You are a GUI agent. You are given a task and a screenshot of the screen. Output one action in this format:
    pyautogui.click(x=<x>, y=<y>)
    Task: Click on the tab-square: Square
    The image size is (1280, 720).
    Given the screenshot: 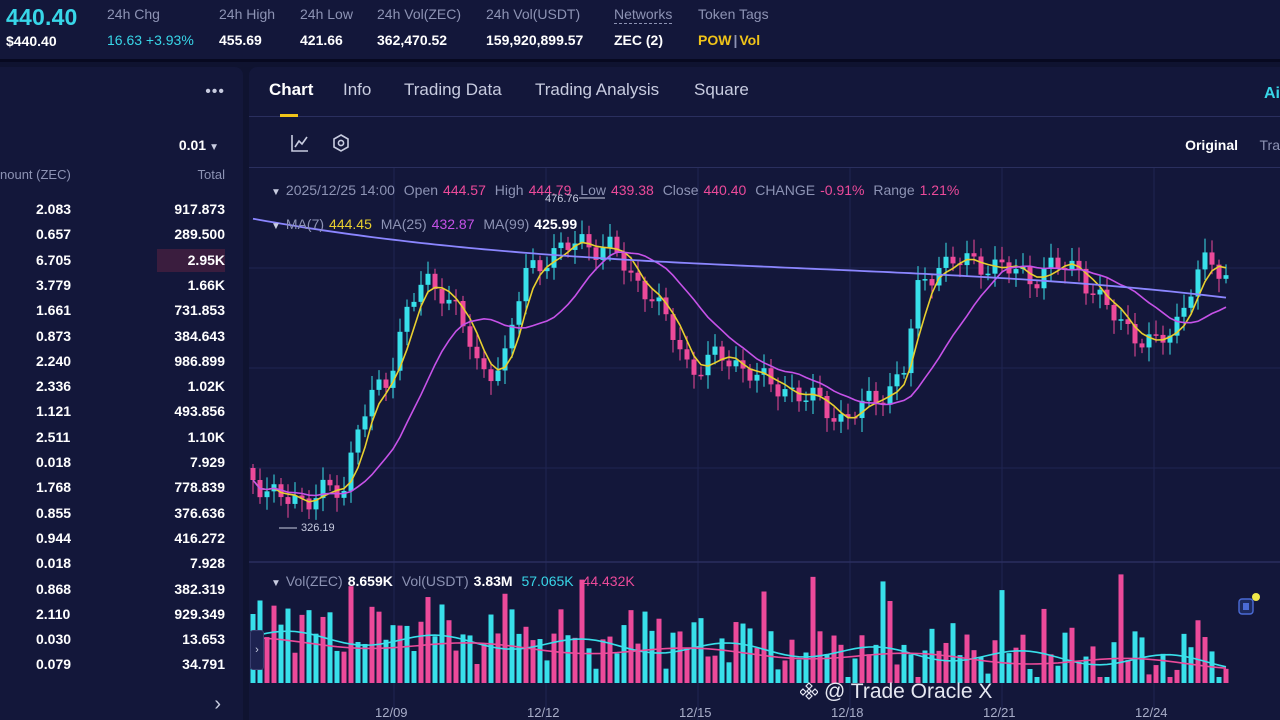 What is the action you would take?
    pyautogui.click(x=721, y=89)
    